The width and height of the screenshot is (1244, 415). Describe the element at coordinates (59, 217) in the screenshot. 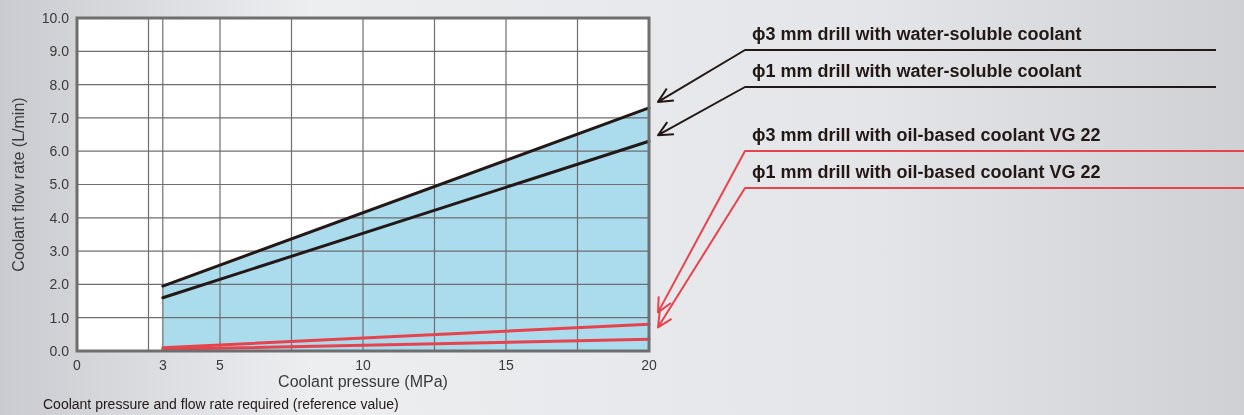

I see `y-tick-label: 4.0` at that location.